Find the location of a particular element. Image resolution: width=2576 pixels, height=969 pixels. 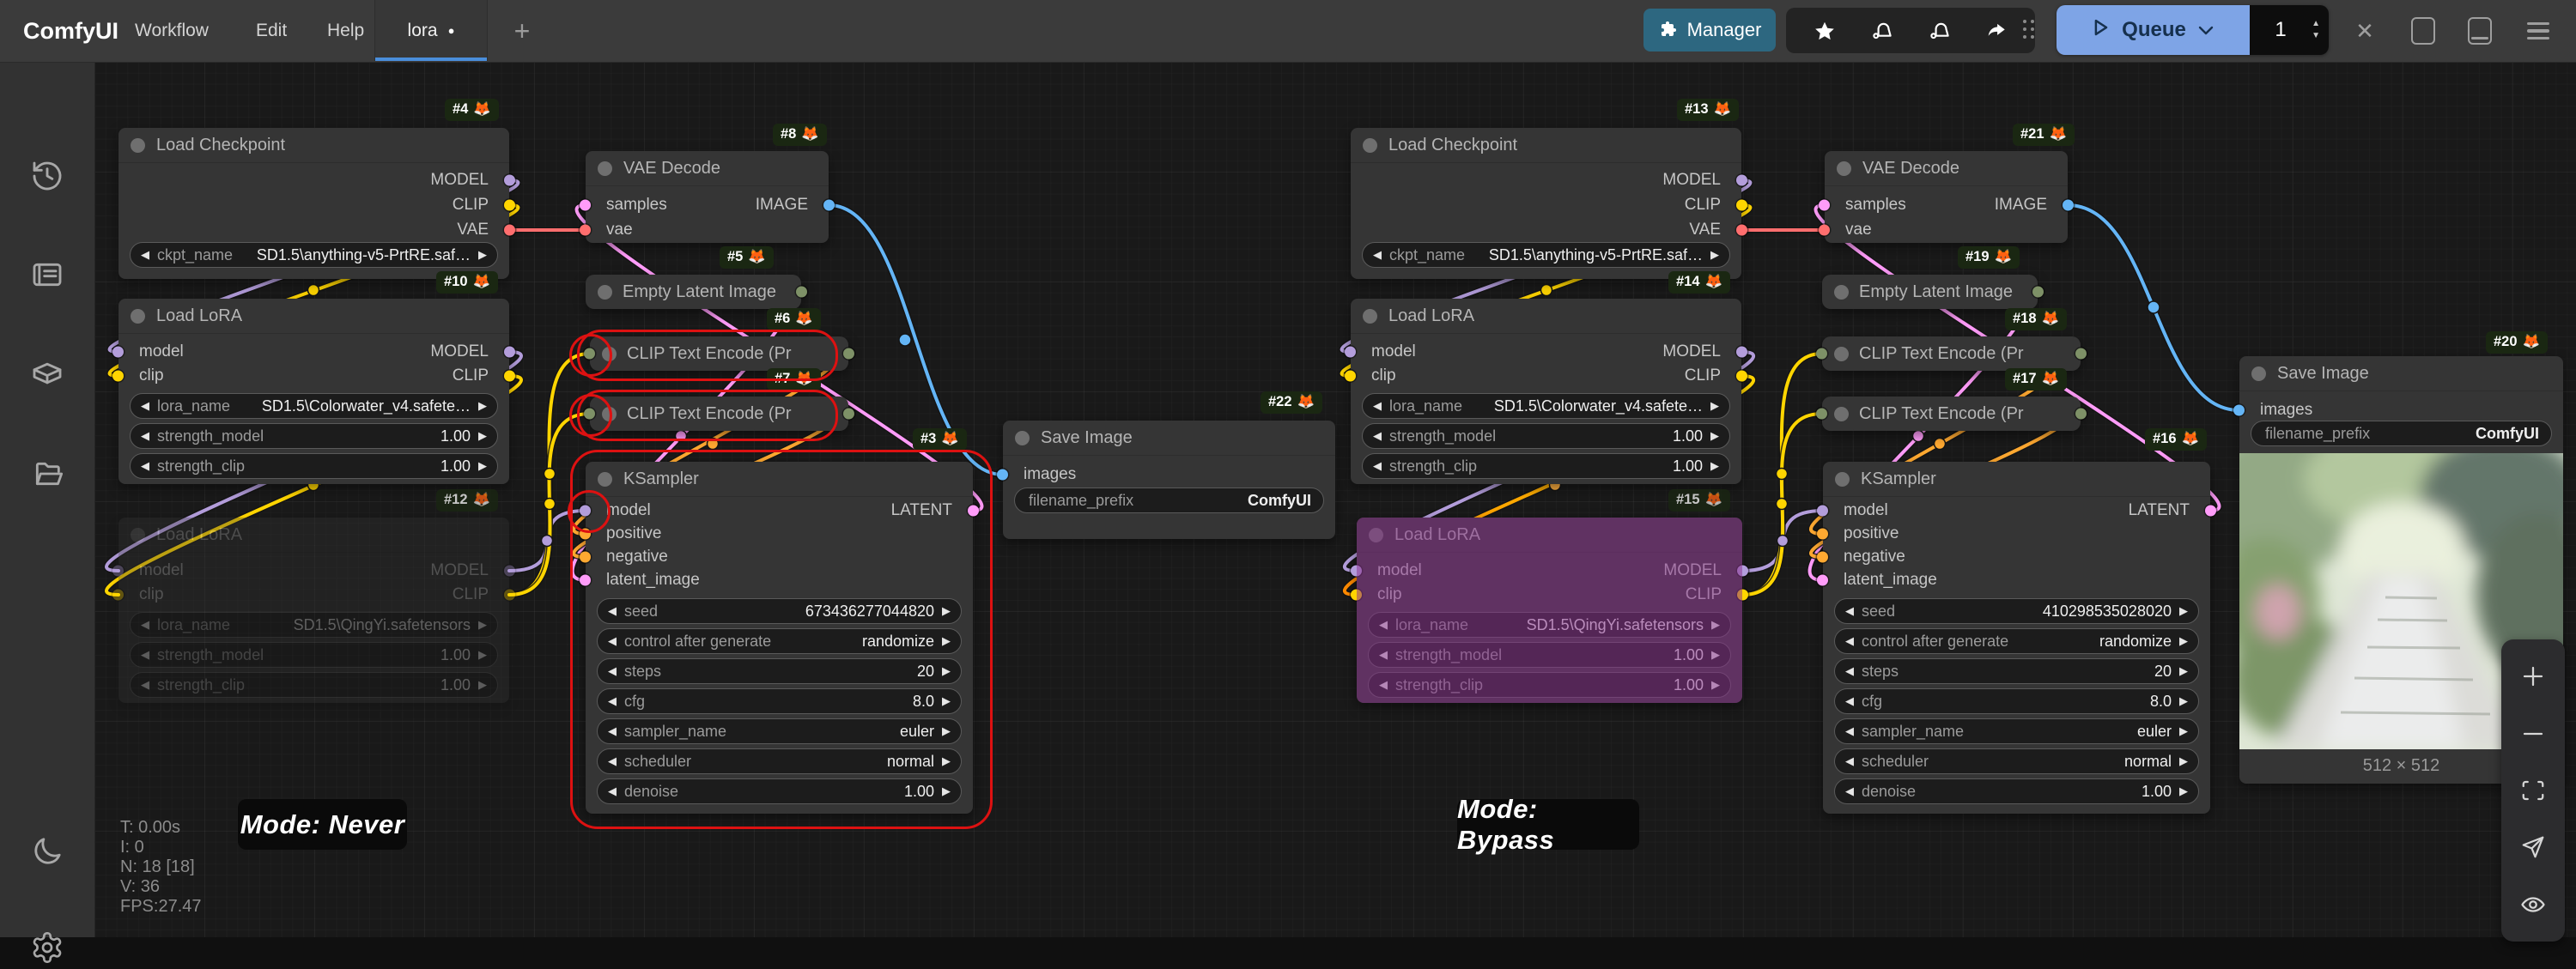

focus-mode-button is located at coordinates (2423, 30).